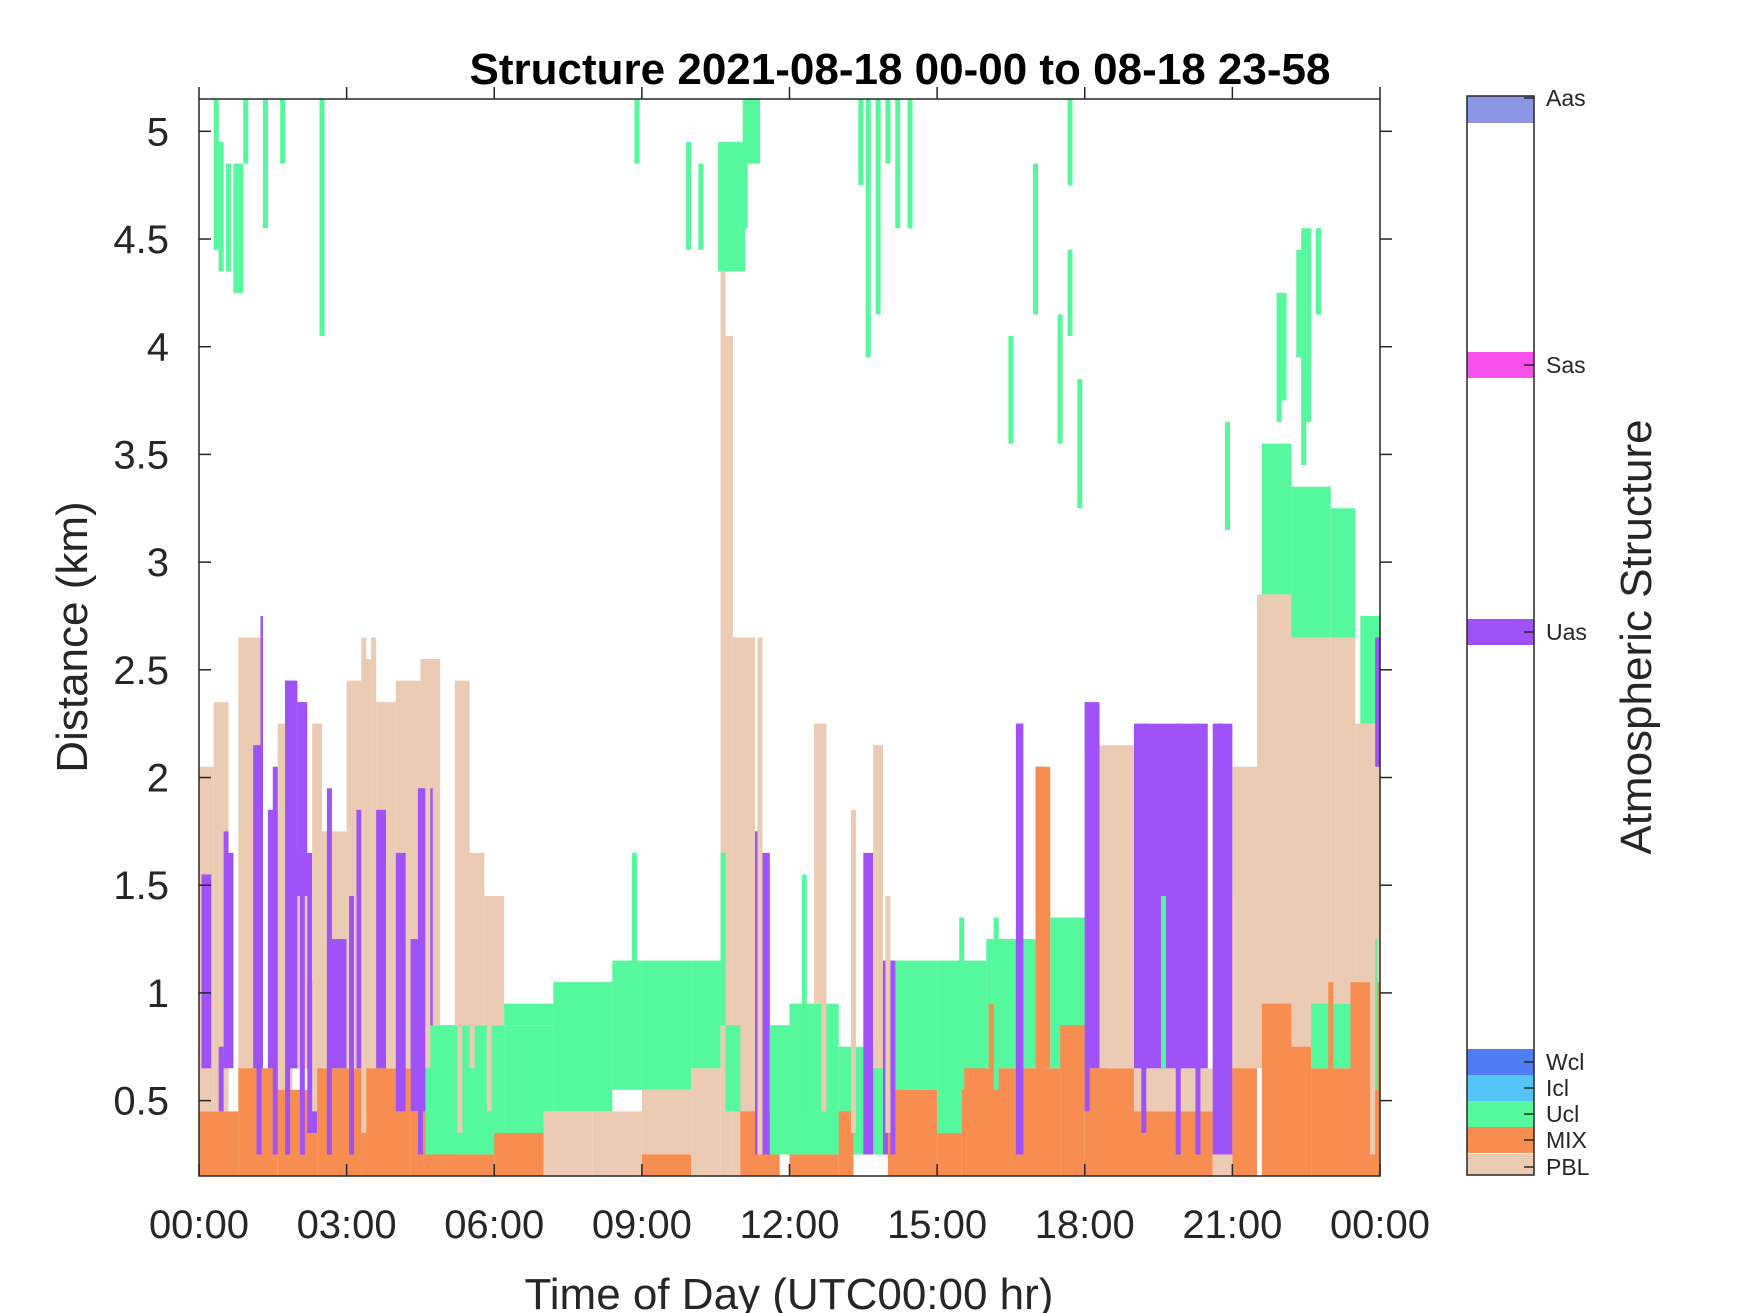  What do you see at coordinates (158, 348) in the screenshot?
I see `y-tick-label: 4` at bounding box center [158, 348].